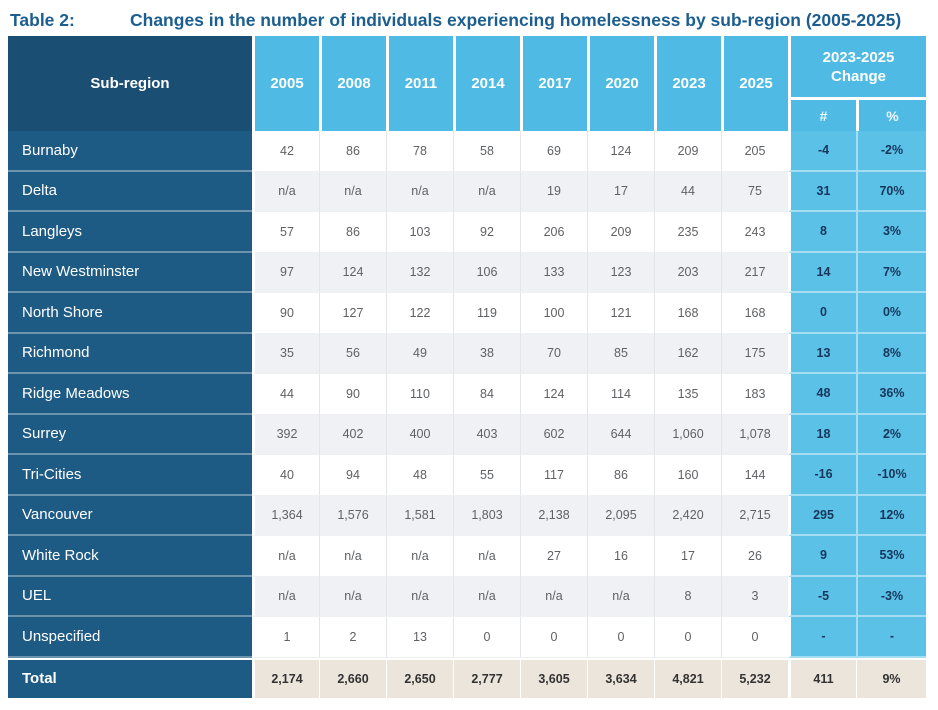 This screenshot has width=938, height=710. What do you see at coordinates (822, 353) in the screenshot?
I see `change-num-cell: 13` at bounding box center [822, 353].